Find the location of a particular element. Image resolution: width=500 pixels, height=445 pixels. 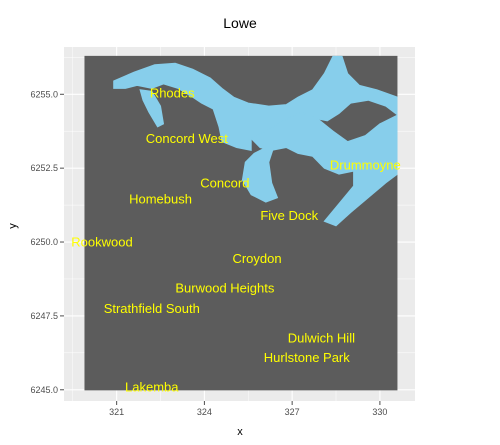

x-tick-label: 321 is located at coordinates (116, 412).